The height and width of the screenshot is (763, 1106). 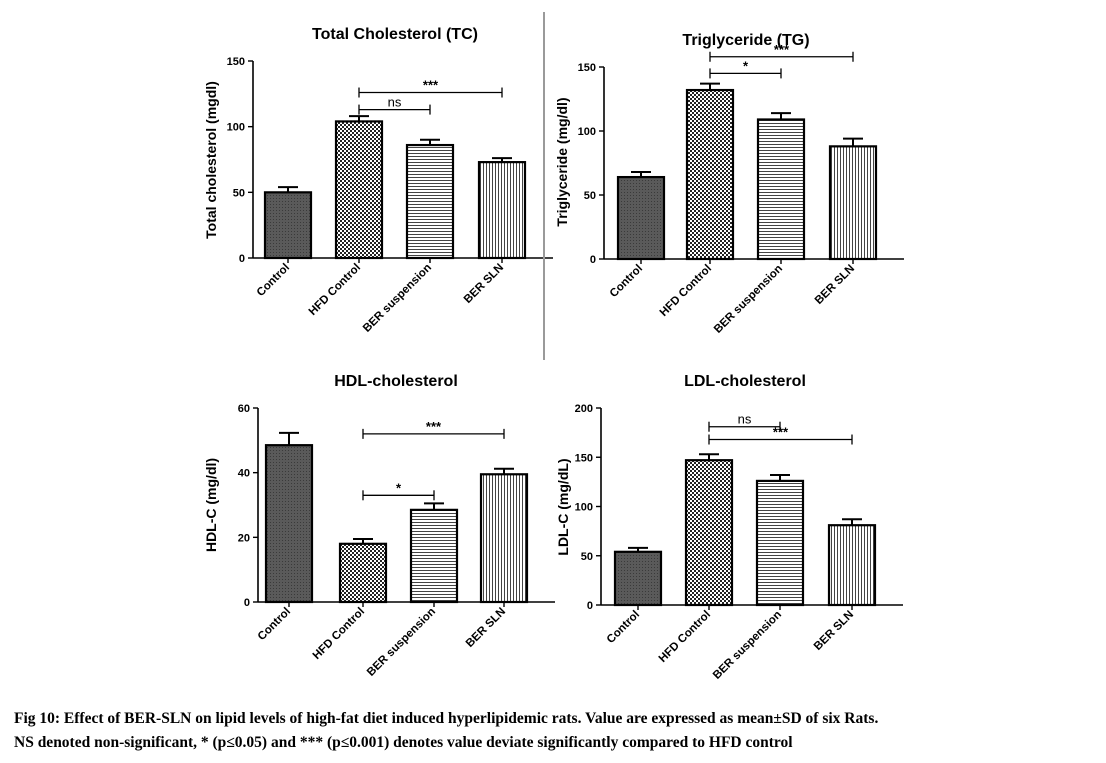 I want to click on y-axis-label: HDL-C (mg/dl), so click(x=211, y=505).